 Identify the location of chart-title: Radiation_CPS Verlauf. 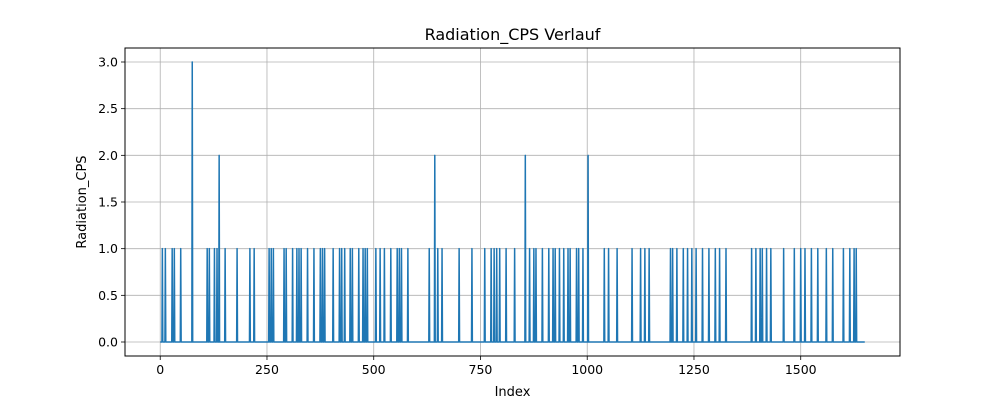
(513, 35).